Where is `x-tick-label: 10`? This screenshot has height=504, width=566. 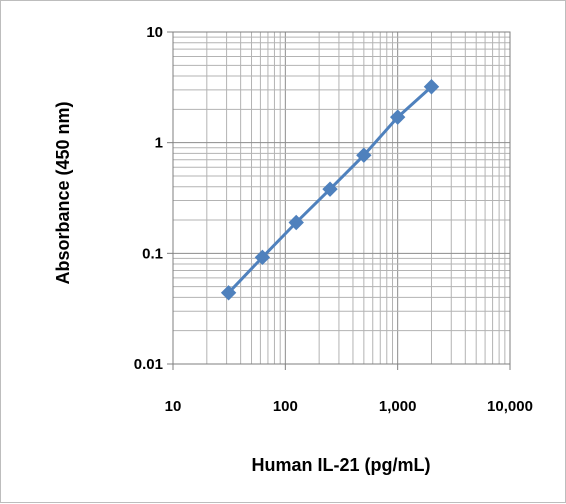 x-tick-label: 10 is located at coordinates (173, 406).